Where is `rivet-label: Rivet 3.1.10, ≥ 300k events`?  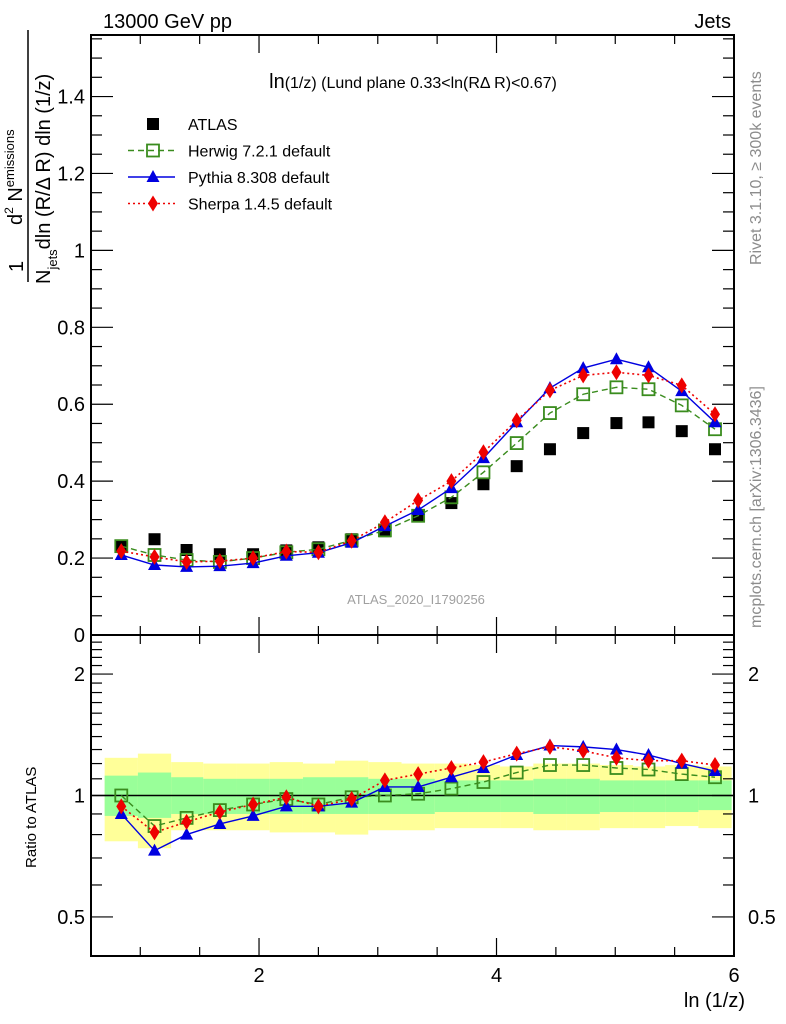
rivet-label: Rivet 3.1.10, ≥ 300k events is located at coordinates (756, 168).